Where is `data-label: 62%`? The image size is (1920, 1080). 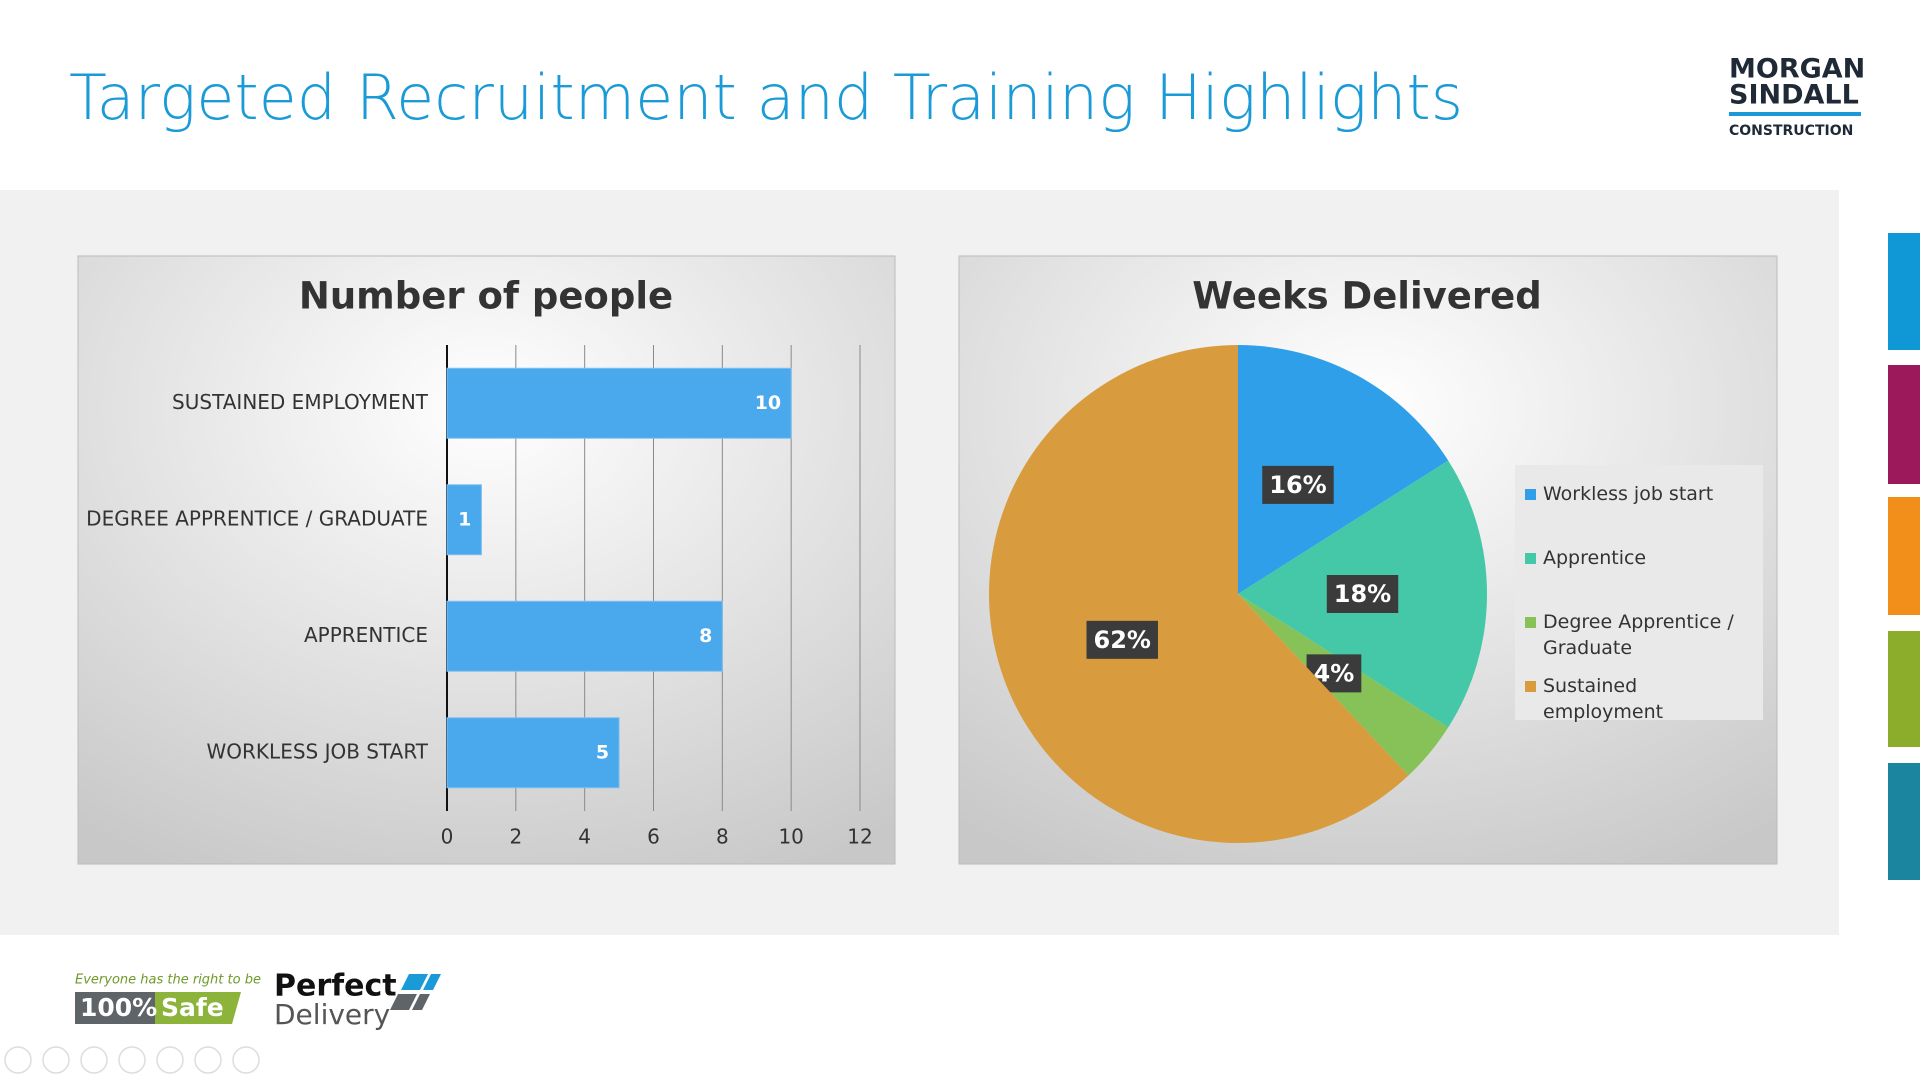
data-label: 62% is located at coordinates (1122, 640).